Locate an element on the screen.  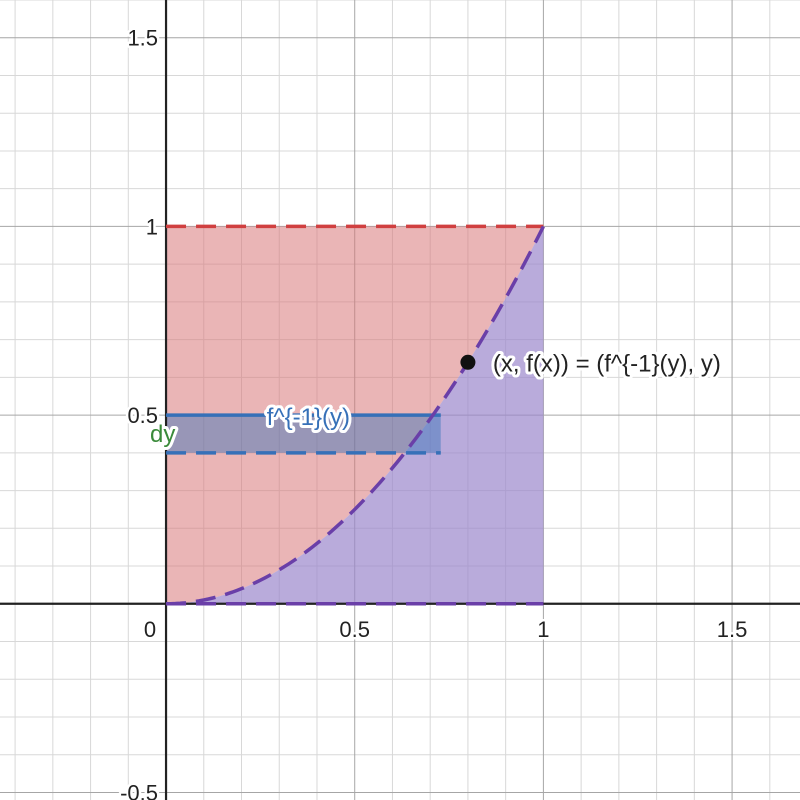
y-tick-label: -0.5 is located at coordinates (139, 790).